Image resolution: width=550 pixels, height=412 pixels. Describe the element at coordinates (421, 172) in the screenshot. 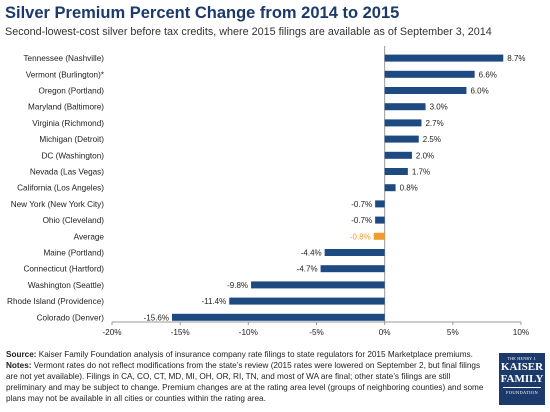

I see `data-label: 1.7%` at that location.